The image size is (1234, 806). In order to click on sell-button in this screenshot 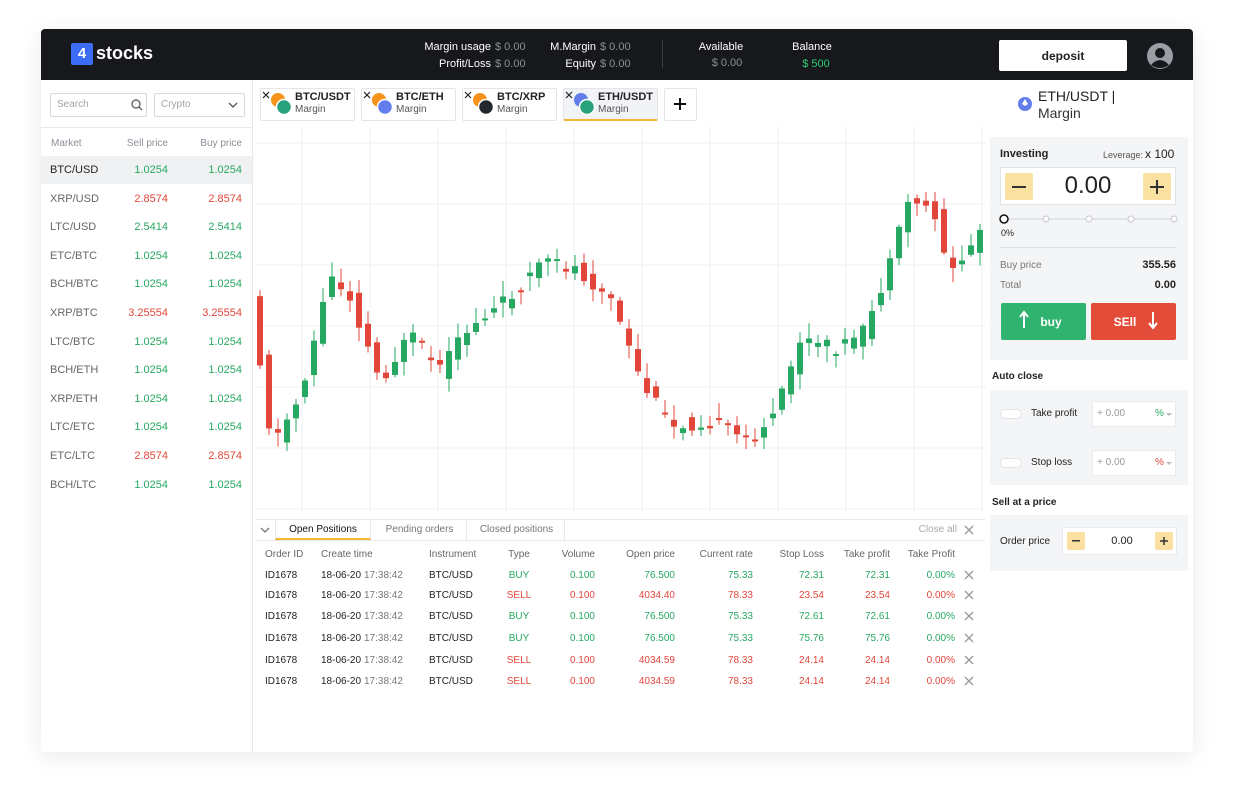, I will do `click(1133, 321)`.